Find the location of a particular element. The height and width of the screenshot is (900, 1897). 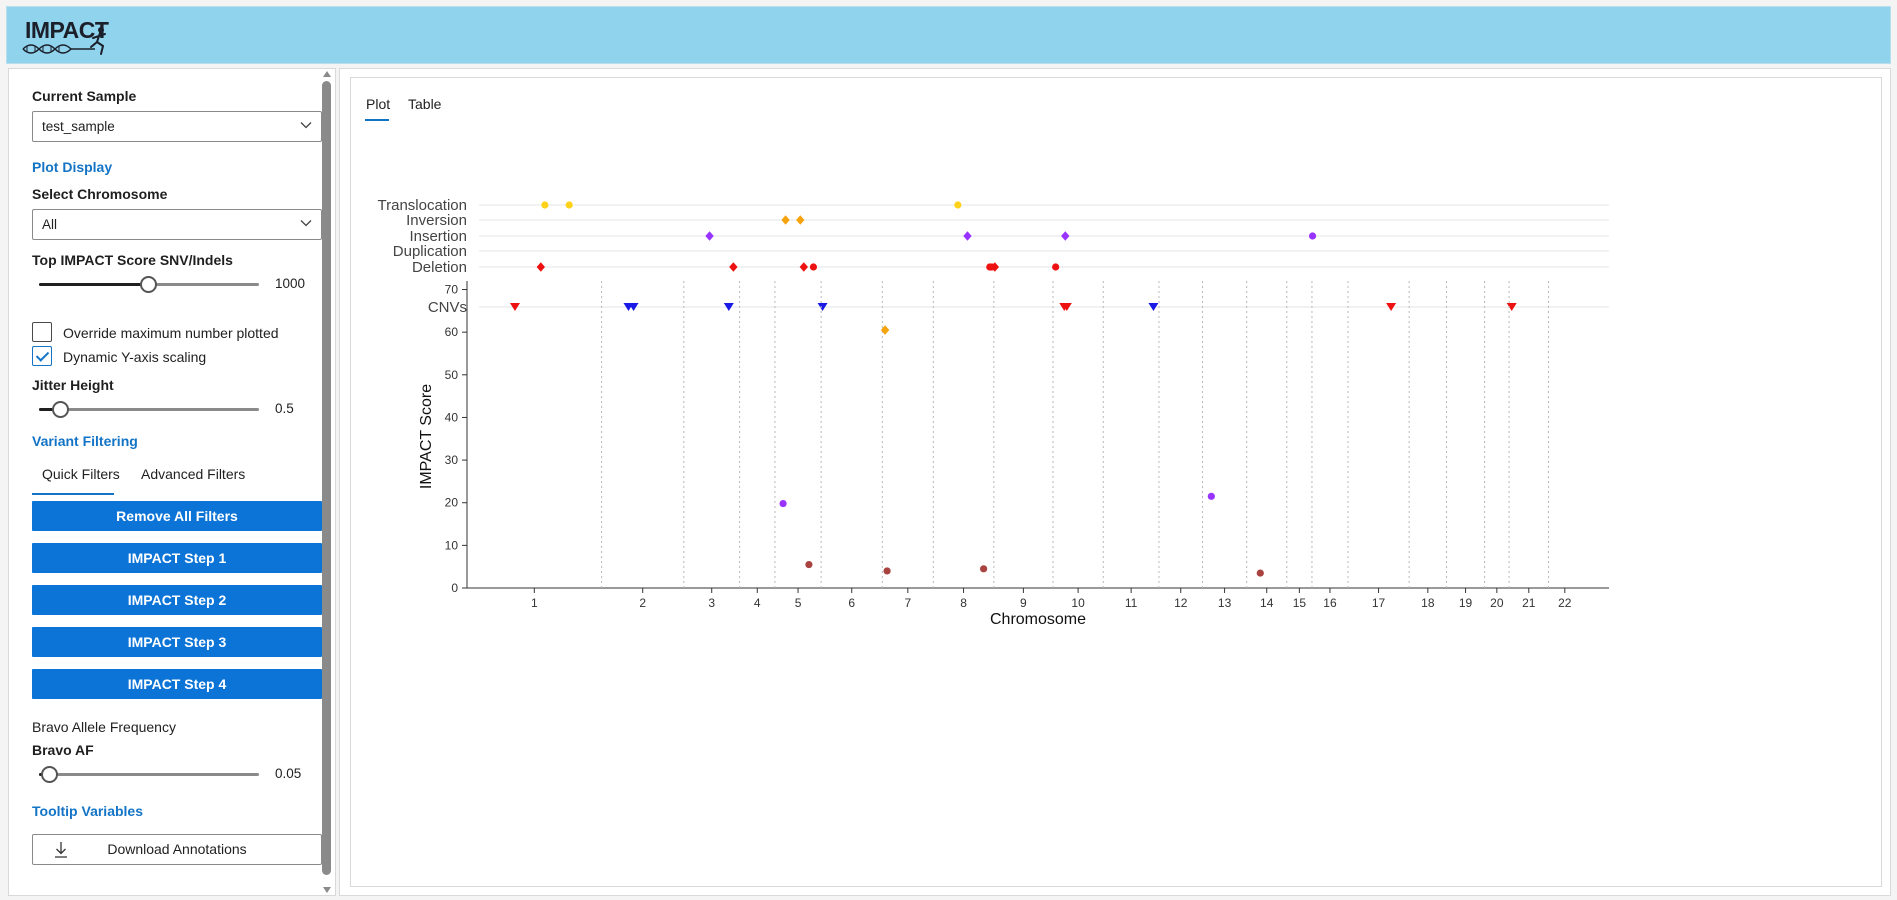

current-sample-select: test_sample is located at coordinates (177, 126).